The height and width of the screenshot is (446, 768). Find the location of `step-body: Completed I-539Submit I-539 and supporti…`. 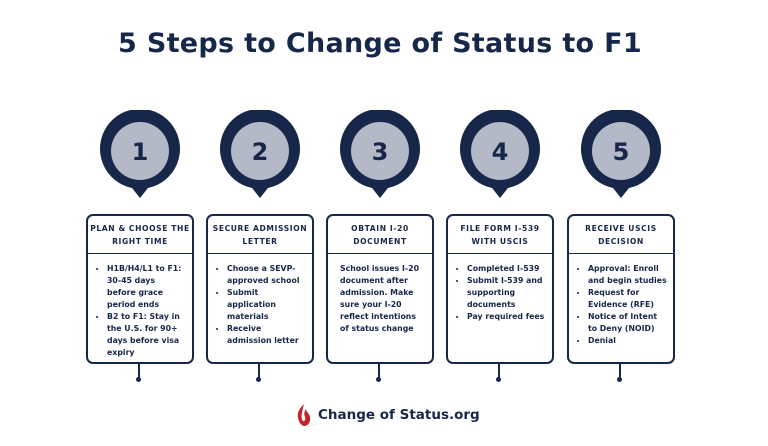

step-body: Completed I-539Submit I-539 and supporti… is located at coordinates (500, 288).